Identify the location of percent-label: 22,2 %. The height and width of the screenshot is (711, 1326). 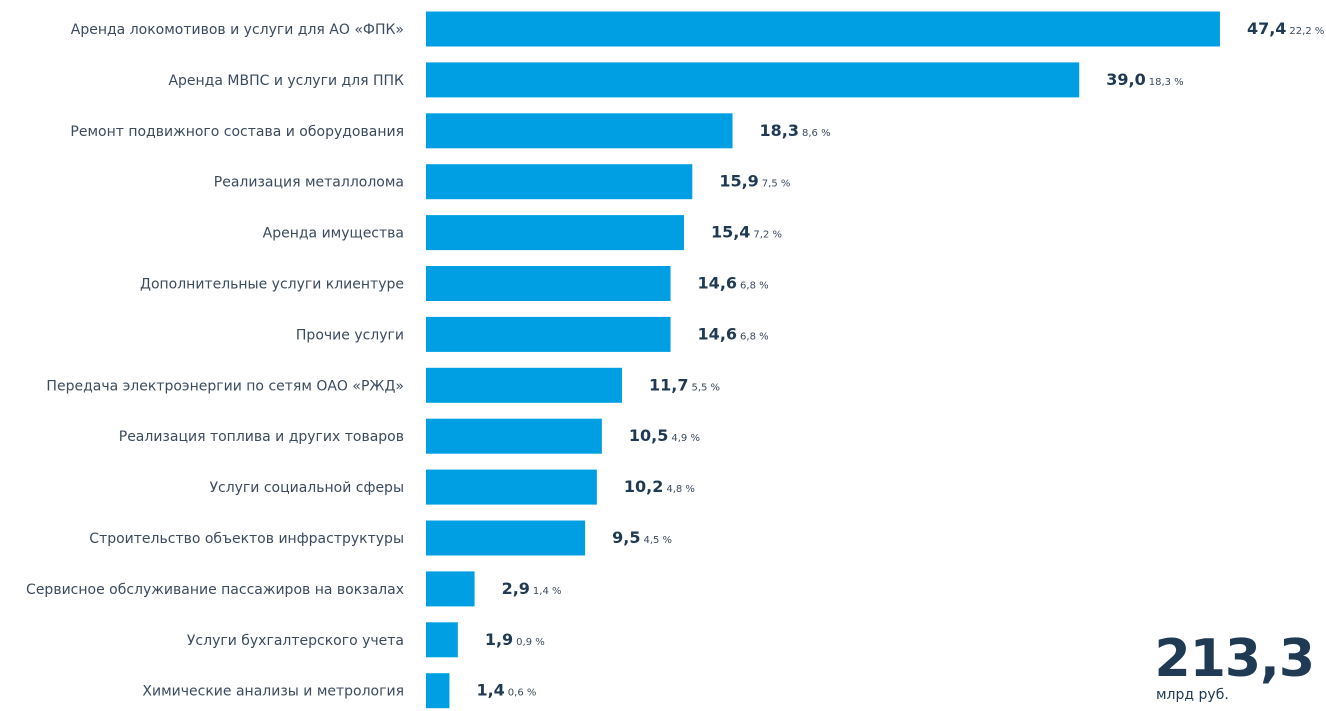
(1306, 31).